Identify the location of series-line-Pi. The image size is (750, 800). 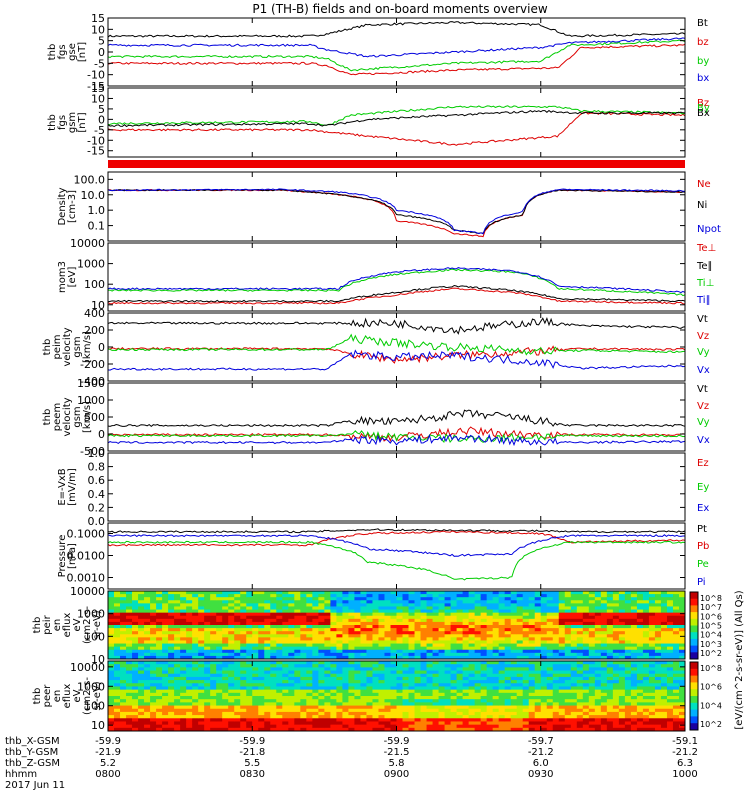
(396, 545).